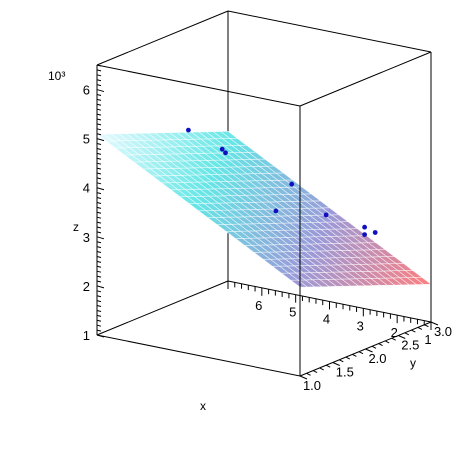 The height and width of the screenshot is (474, 474). Describe the element at coordinates (229, 134) in the screenshot. I see `surface-patch` at that location.